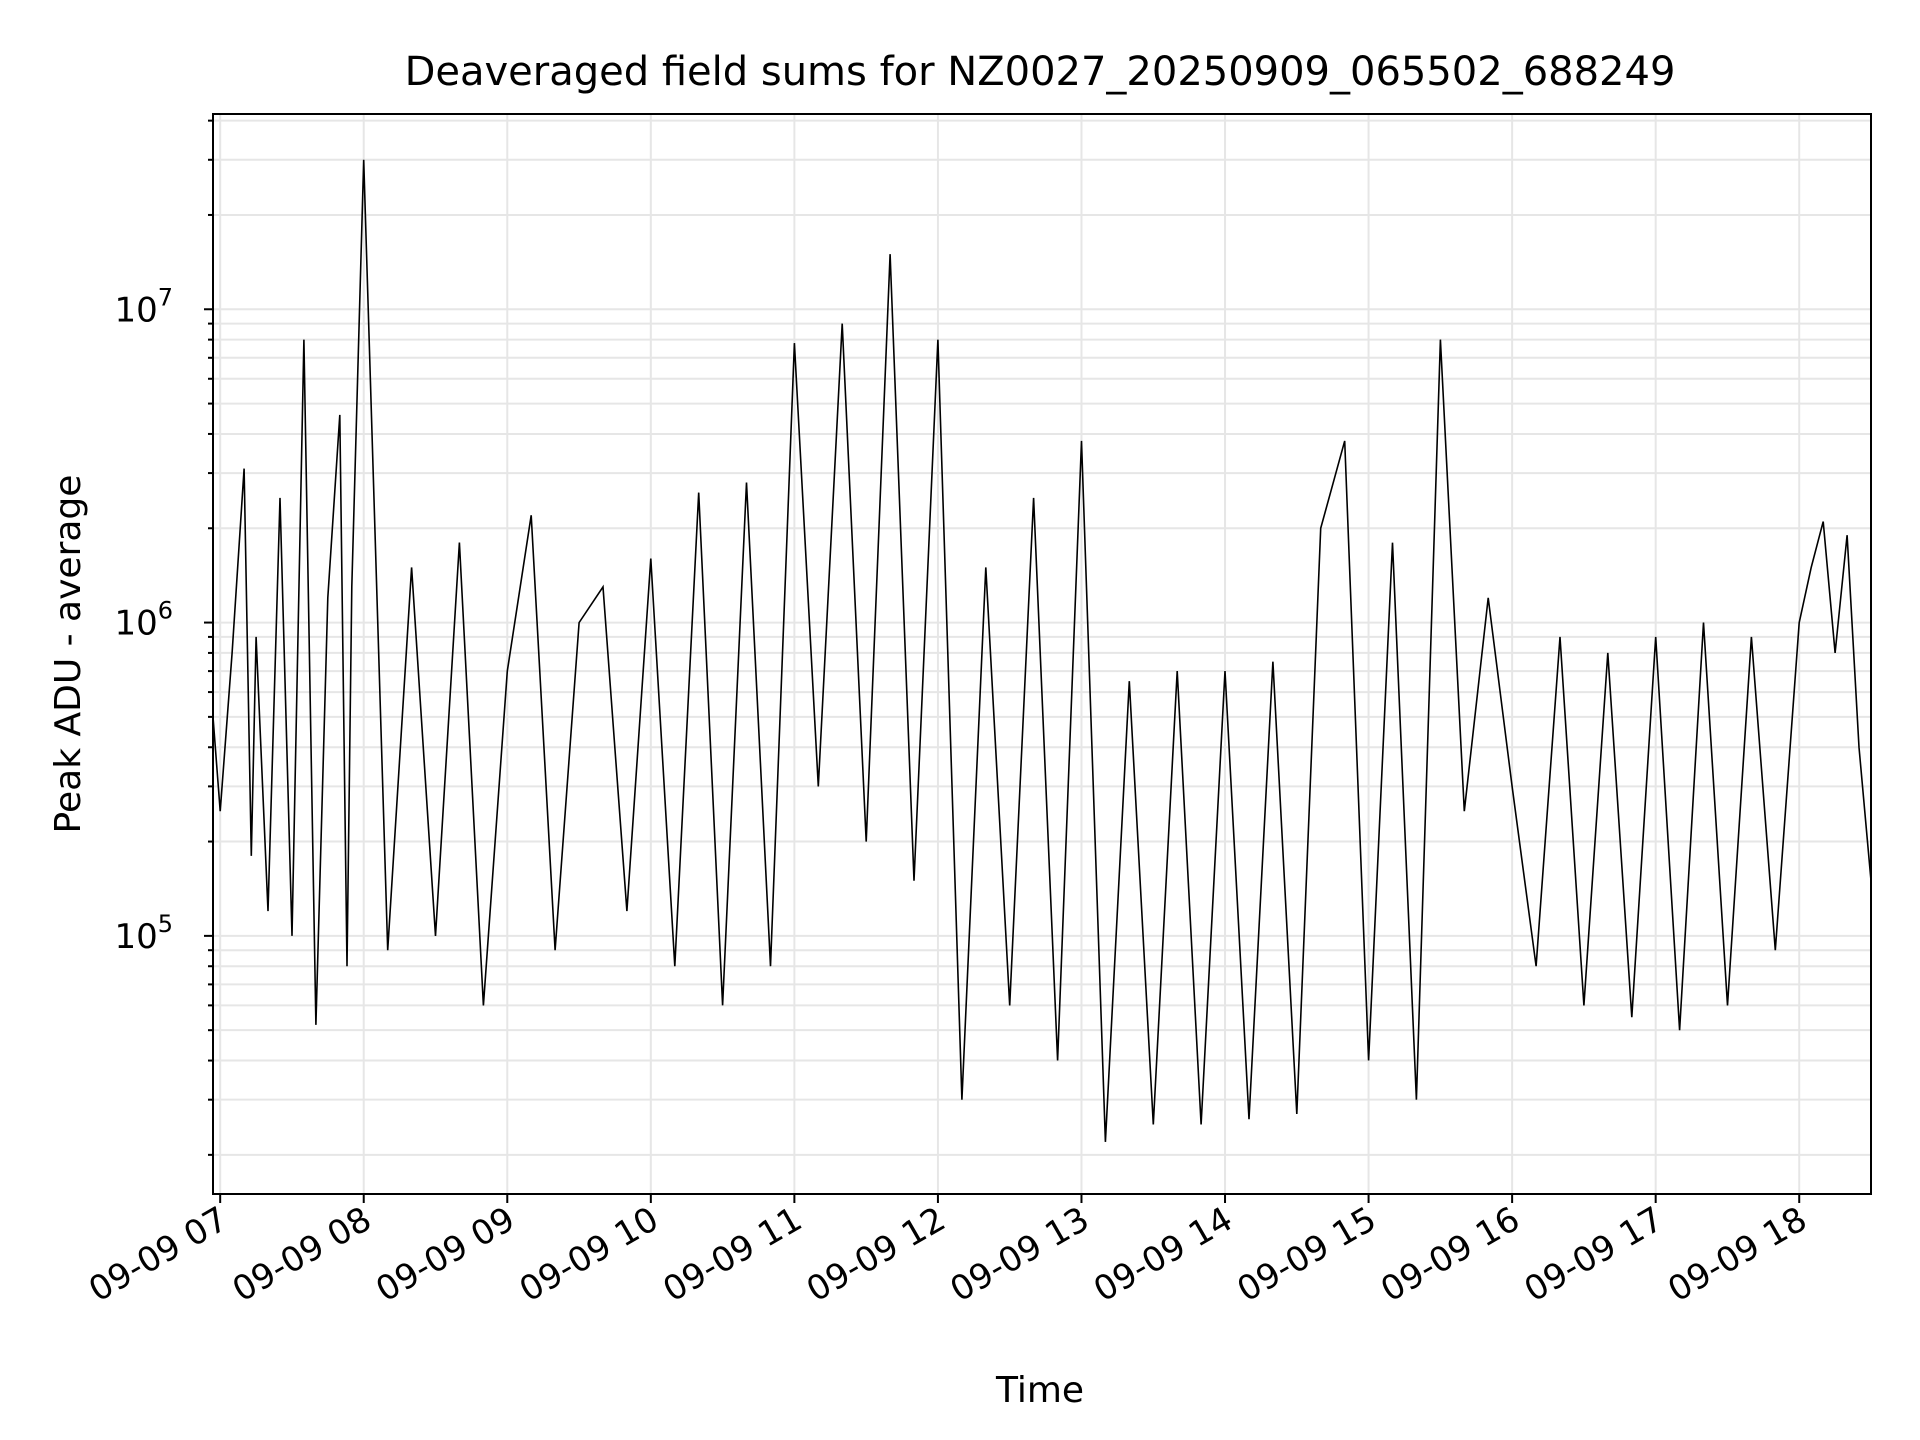  Describe the element at coordinates (68, 654) in the screenshot. I see `y-axis-label: Peak ADU - average` at that location.